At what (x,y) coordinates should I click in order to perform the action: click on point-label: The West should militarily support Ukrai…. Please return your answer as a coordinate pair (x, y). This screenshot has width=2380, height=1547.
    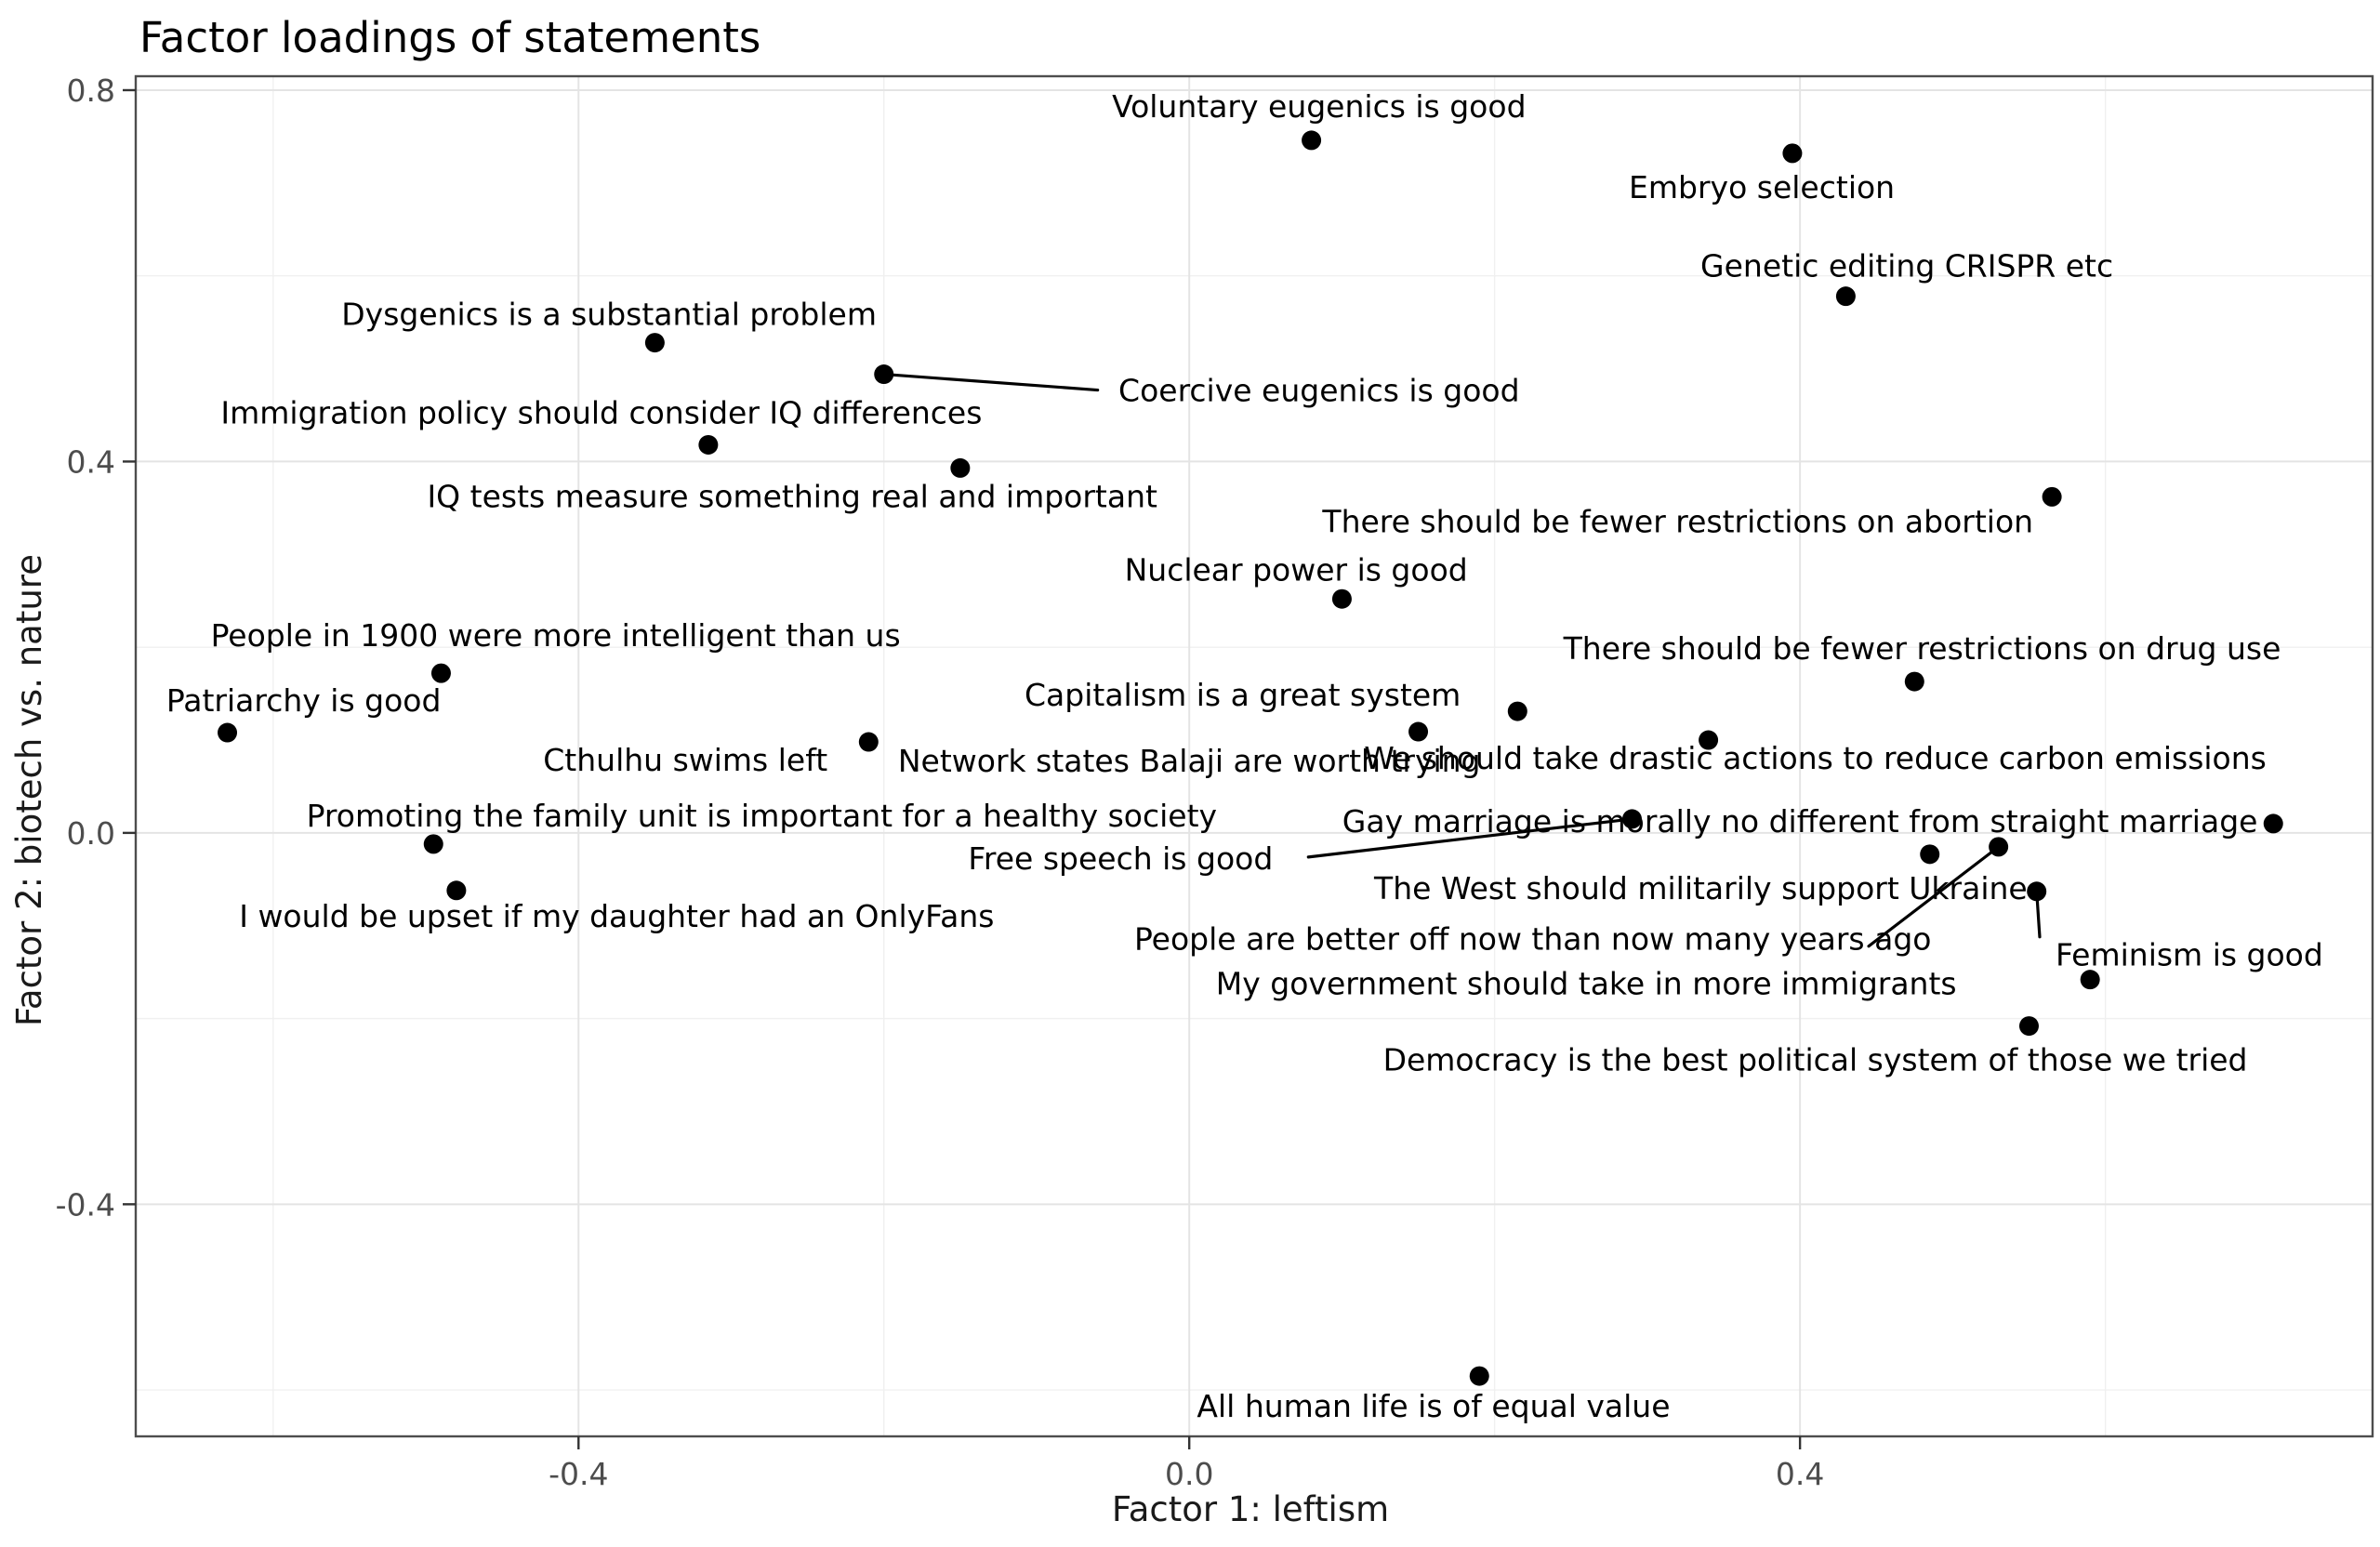
    Looking at the image, I should click on (1700, 888).